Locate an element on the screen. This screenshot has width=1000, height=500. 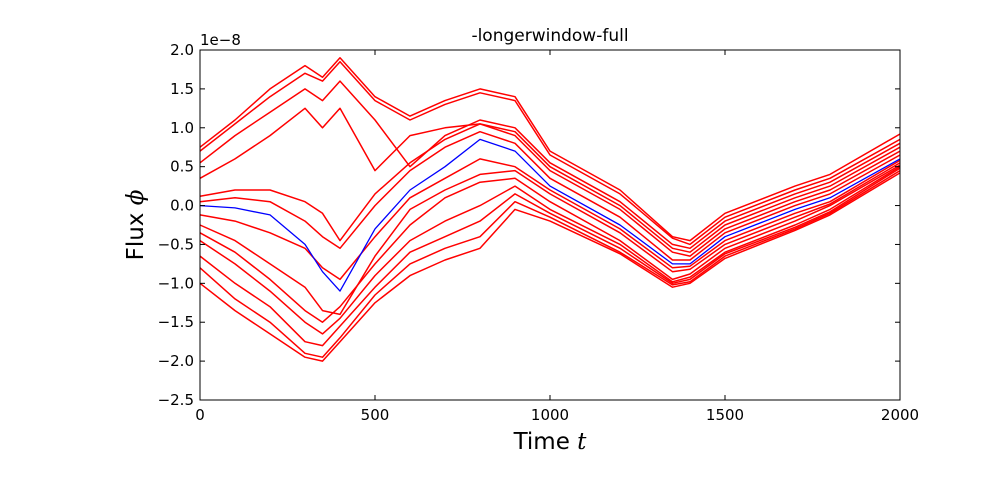
x-tick-label-0: 0 is located at coordinates (200, 415).